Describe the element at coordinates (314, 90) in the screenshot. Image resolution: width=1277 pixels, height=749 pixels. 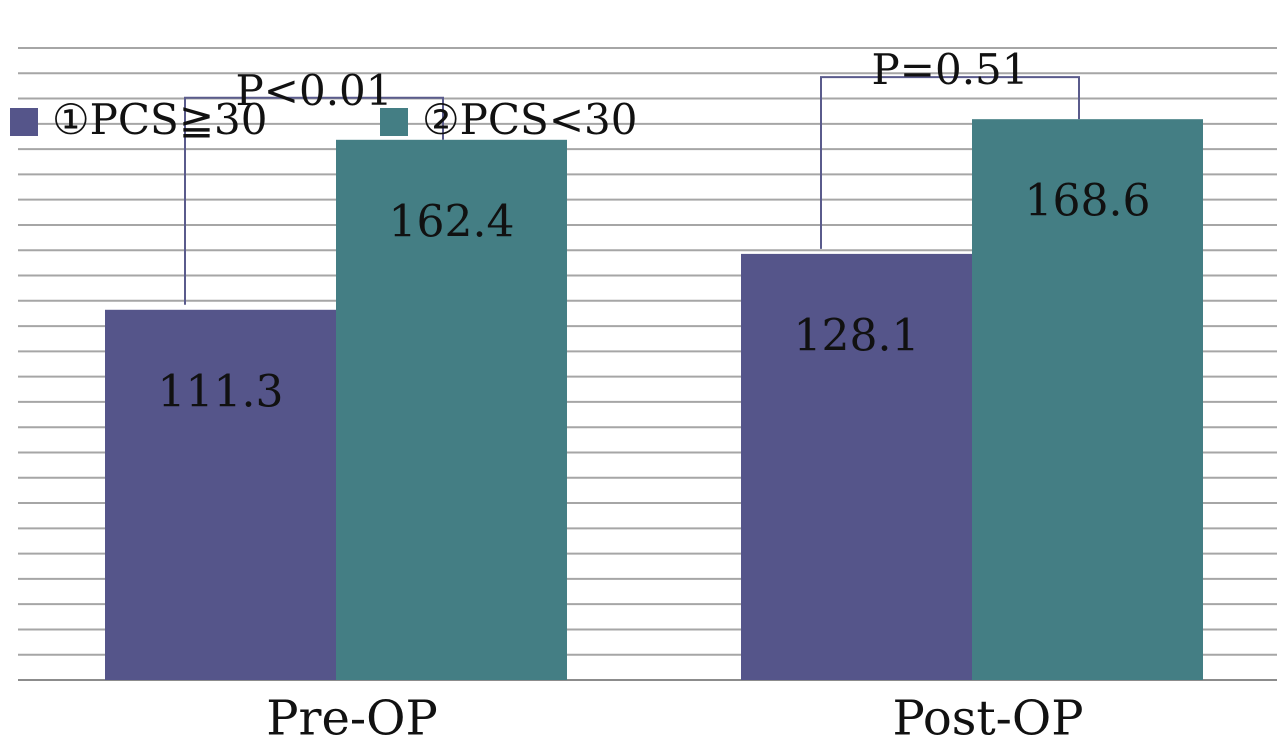
I see `p-value-label: P<0.01` at that location.